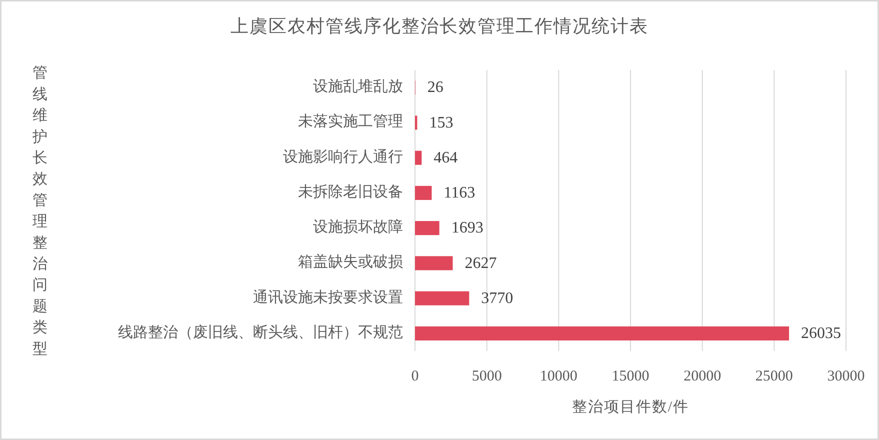 The width and height of the screenshot is (879, 440). Describe the element at coordinates (350, 191) in the screenshot. I see `y-tick-label: 未拆除老旧设备` at that location.